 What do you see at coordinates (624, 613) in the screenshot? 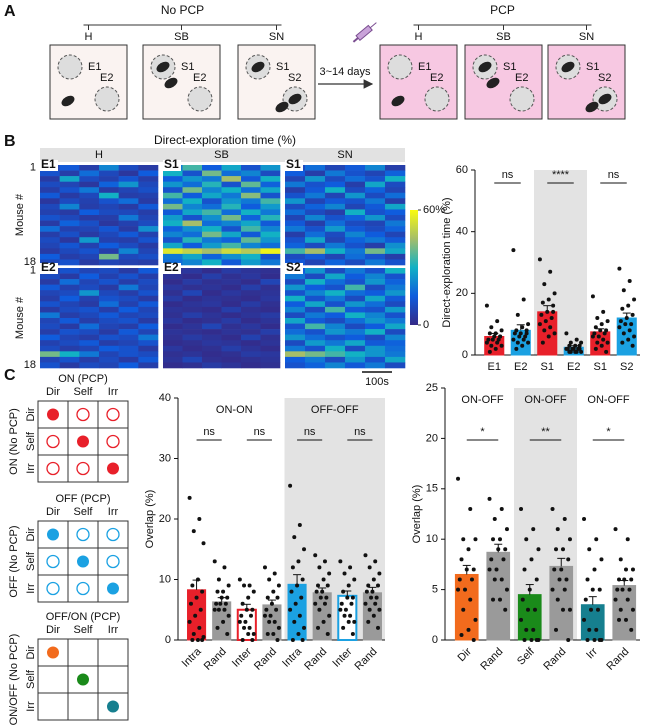
I see `bar` at bounding box center [624, 613].